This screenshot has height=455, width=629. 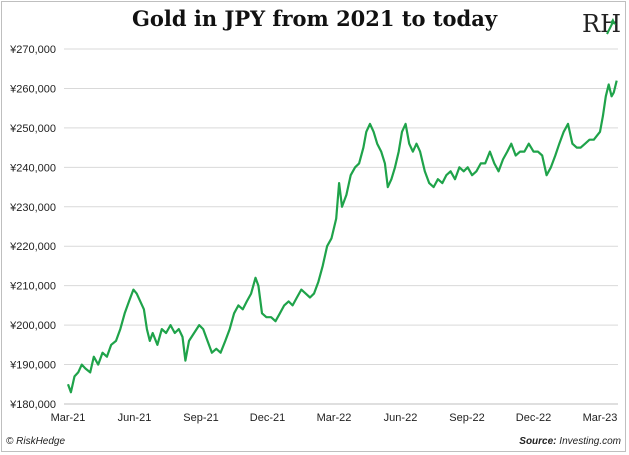 What do you see at coordinates (200, 418) in the screenshot?
I see `x-tick-label: Sep-21` at bounding box center [200, 418].